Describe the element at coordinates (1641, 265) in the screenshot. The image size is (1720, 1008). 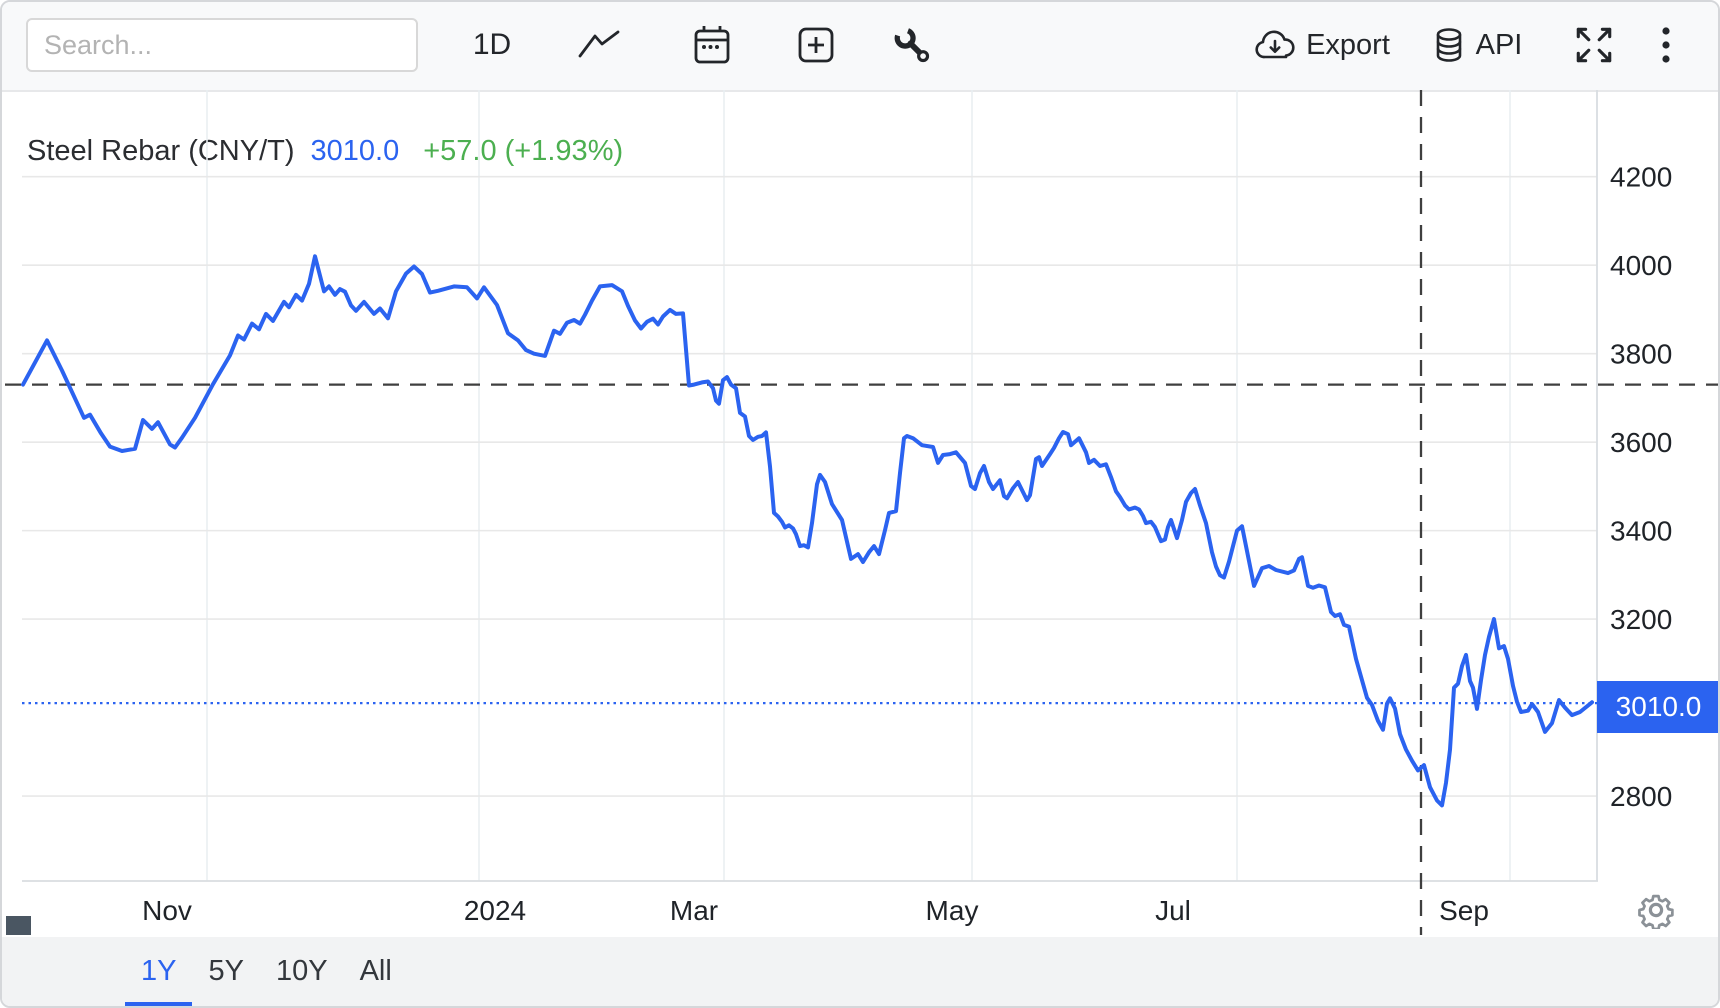
I see `y-axis-tick-label: 4000` at that location.